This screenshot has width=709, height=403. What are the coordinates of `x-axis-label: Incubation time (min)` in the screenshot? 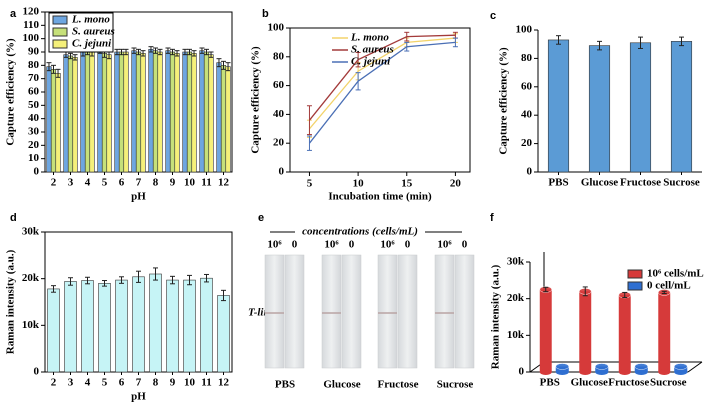 It's located at (380, 197).